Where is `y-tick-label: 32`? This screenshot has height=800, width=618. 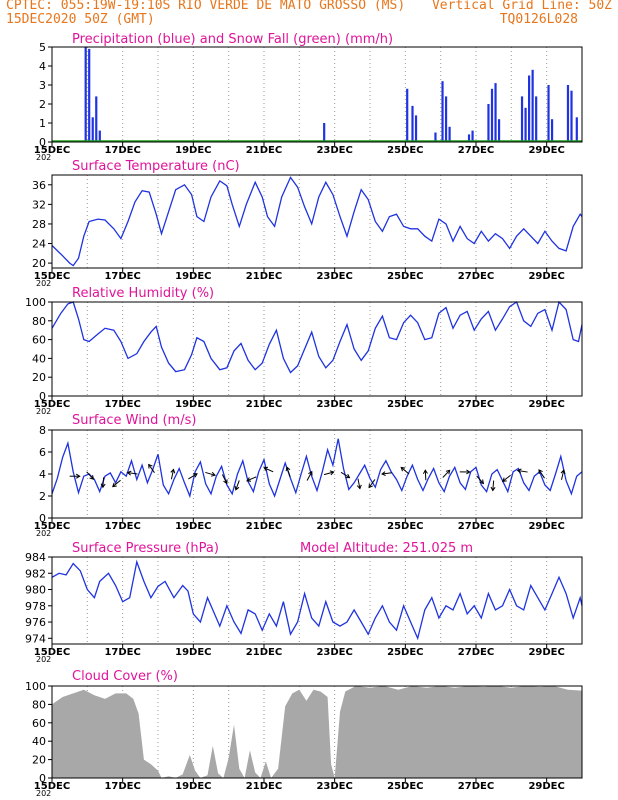 y-tick-label: 32 is located at coordinates (39, 204).